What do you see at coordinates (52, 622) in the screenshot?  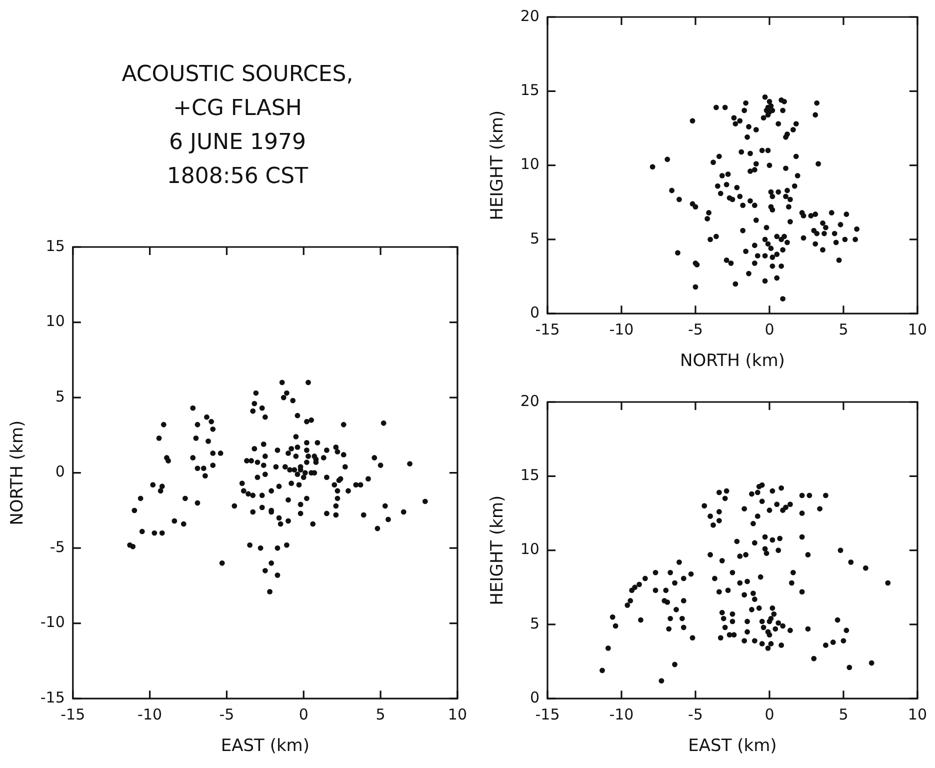 I see `y-tick-label: -10` at bounding box center [52, 622].